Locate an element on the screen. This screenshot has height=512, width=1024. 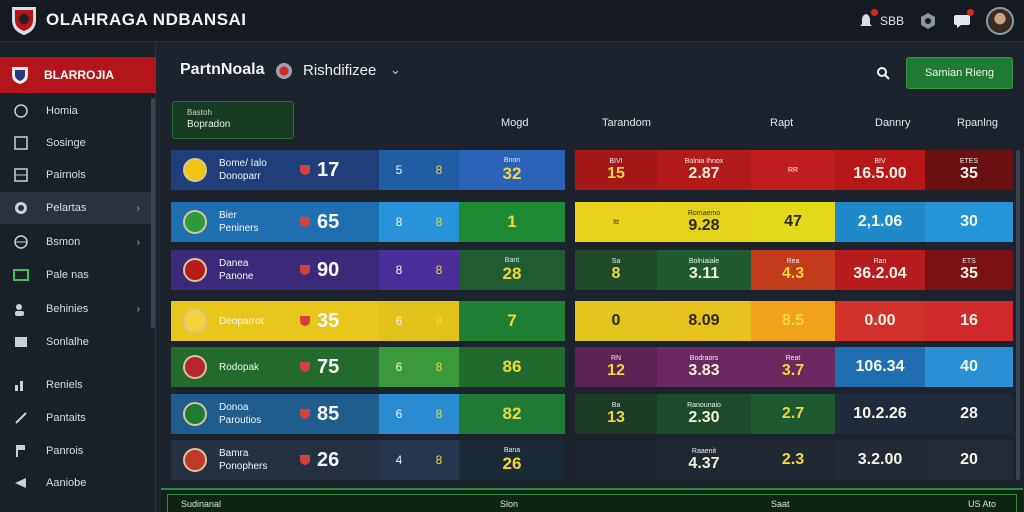
stat-cell: 0 is located at coordinates (616, 321).